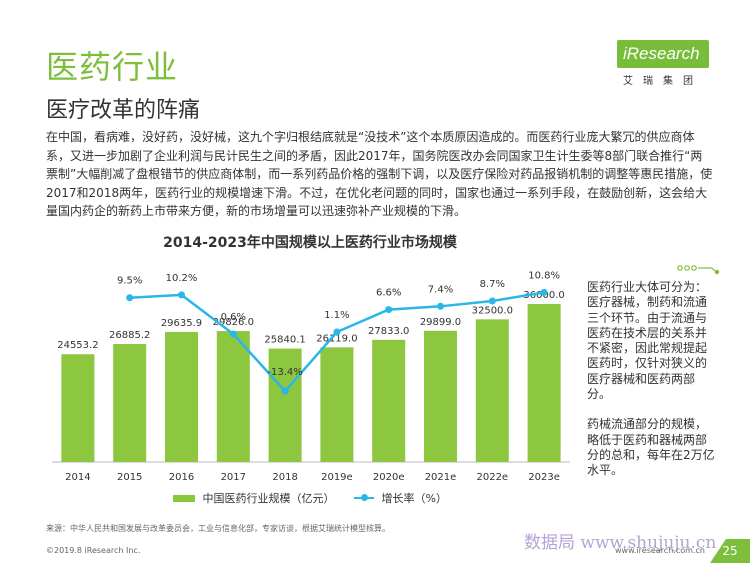 The height and width of the screenshot is (563, 750). I want to click on x-tick-label: 2016, so click(181, 477).